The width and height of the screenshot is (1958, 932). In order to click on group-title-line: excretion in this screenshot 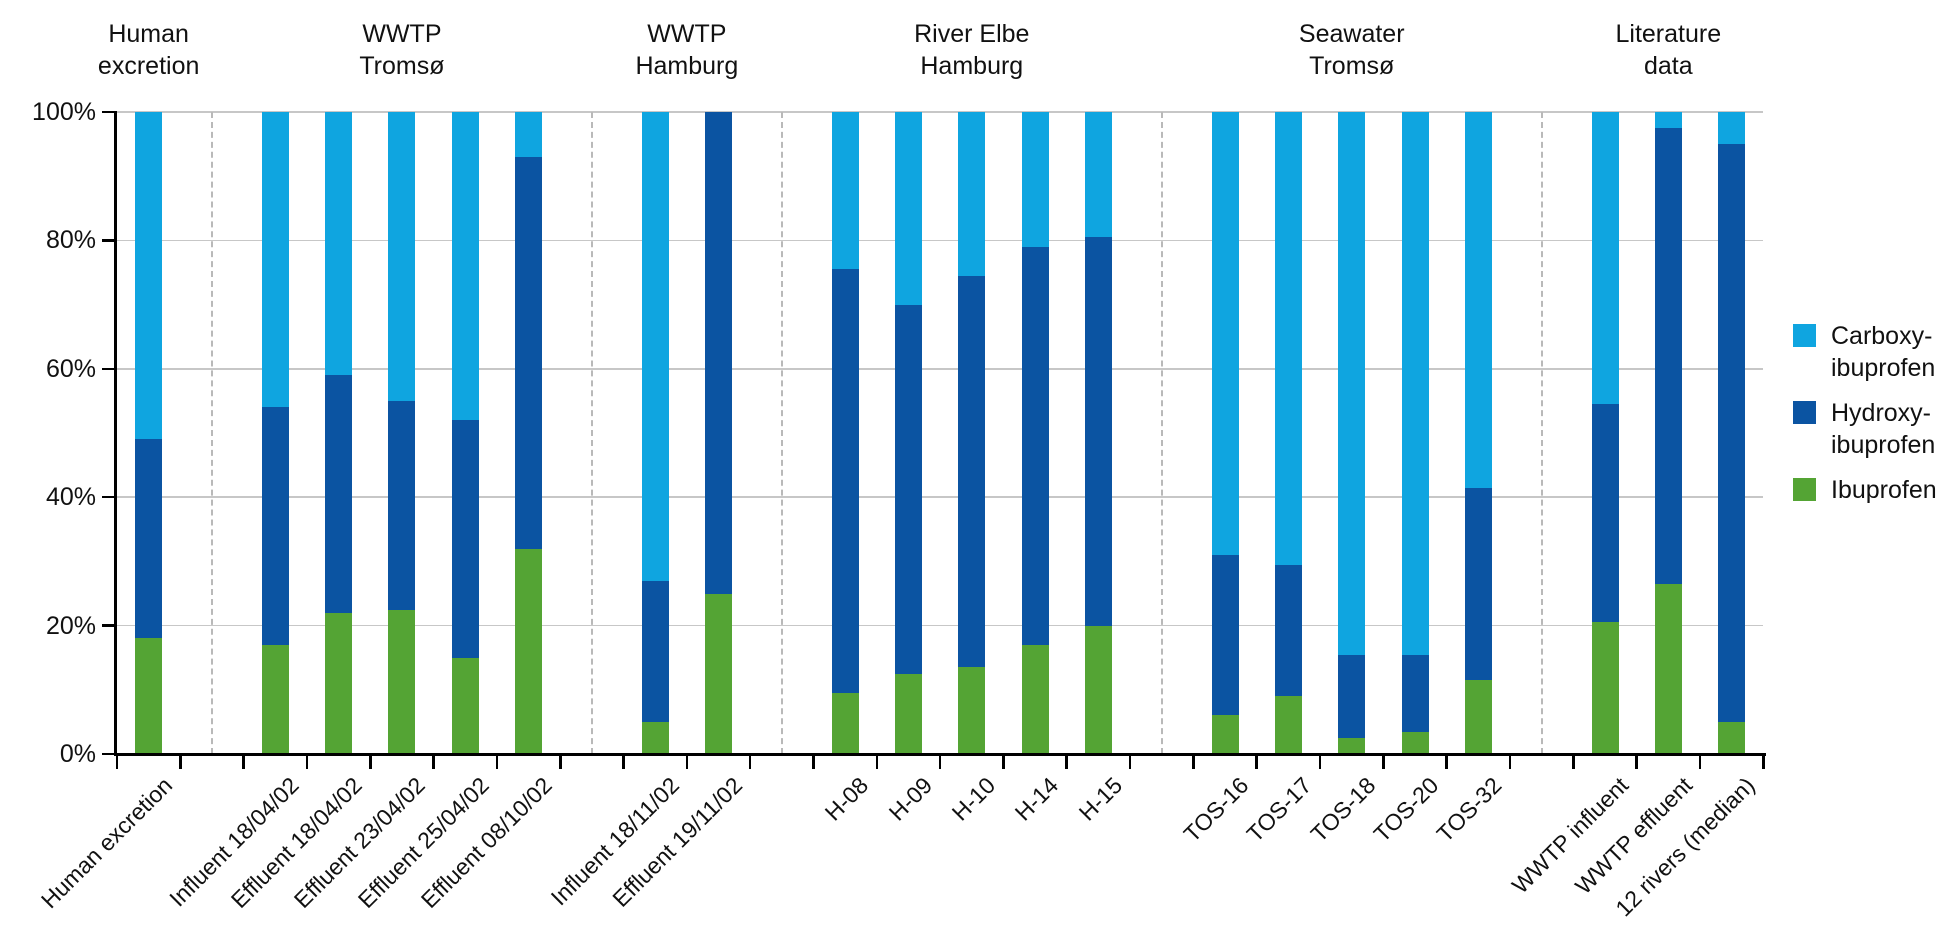, I will do `click(148, 66)`.